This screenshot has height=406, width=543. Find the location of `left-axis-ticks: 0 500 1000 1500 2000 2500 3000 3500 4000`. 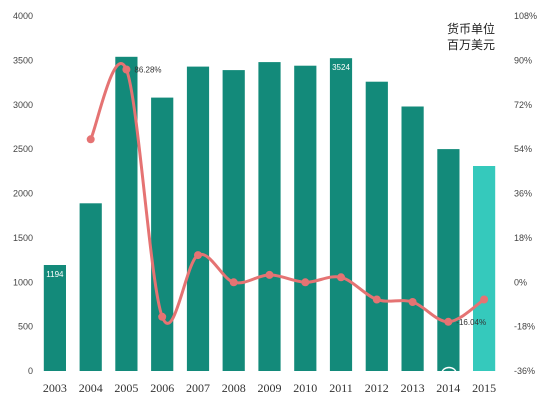

left-axis-ticks: 0 500 1000 1500 2000 2500 3000 3500 4000 is located at coordinates (23, 193).